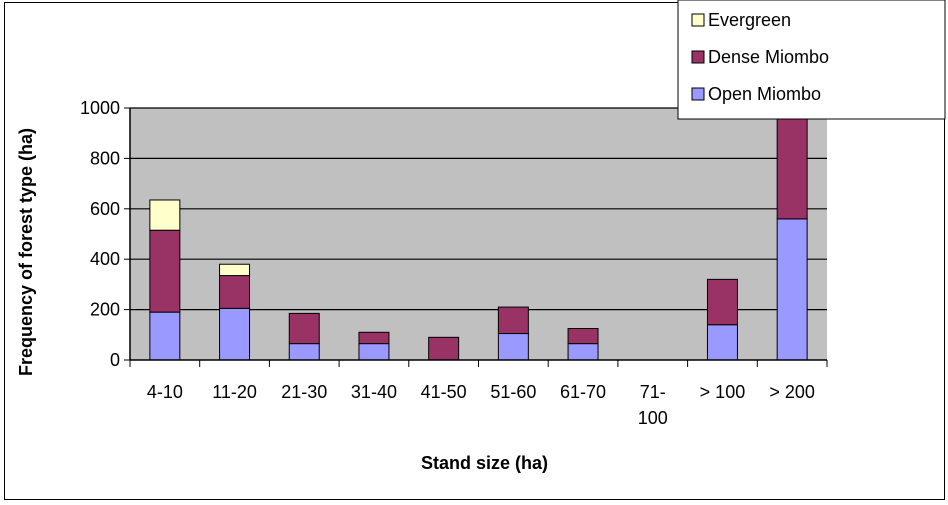 This screenshot has width=948, height=505. Describe the element at coordinates (165, 392) in the screenshot. I see `x-tick-label: 4-10` at that location.